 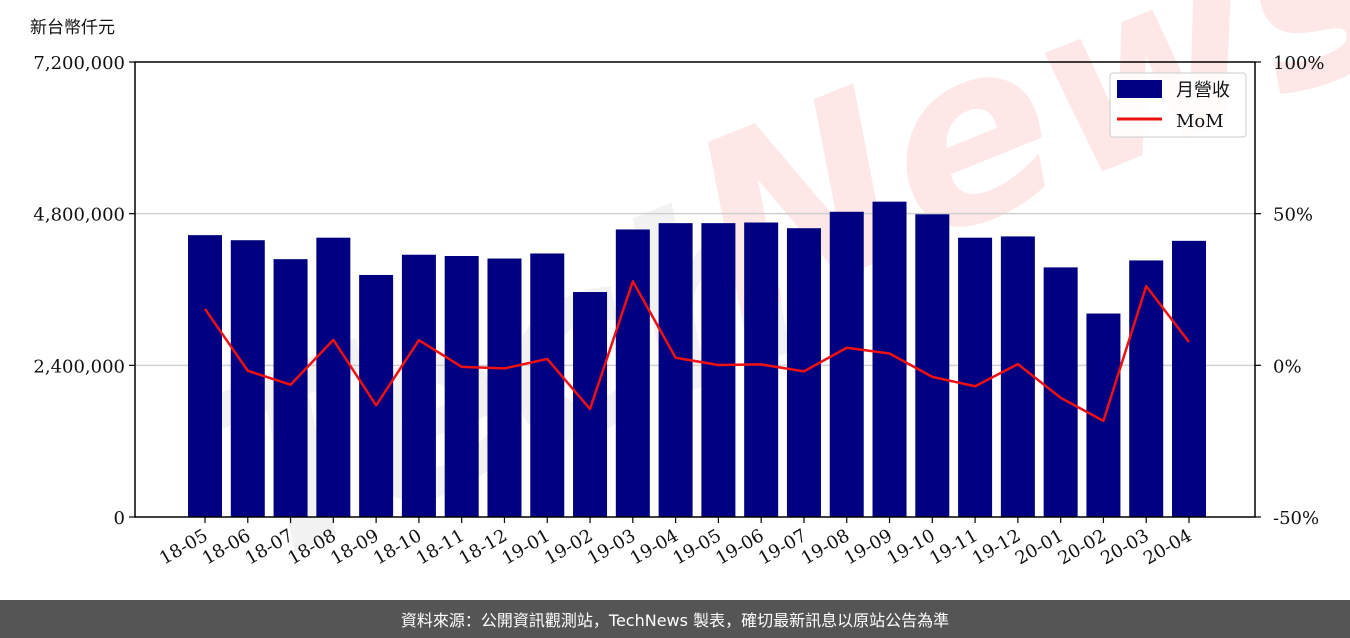 I want to click on x-tick-label: 19-01, so click(x=525, y=547).